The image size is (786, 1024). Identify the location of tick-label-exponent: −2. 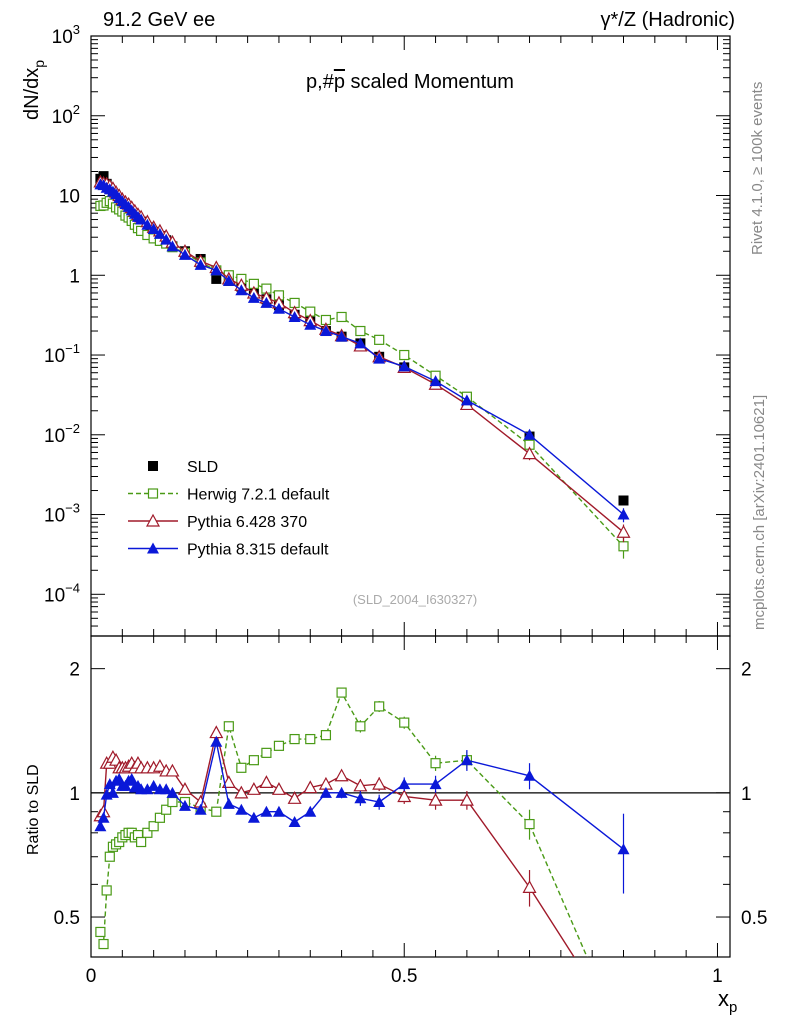
(72, 428).